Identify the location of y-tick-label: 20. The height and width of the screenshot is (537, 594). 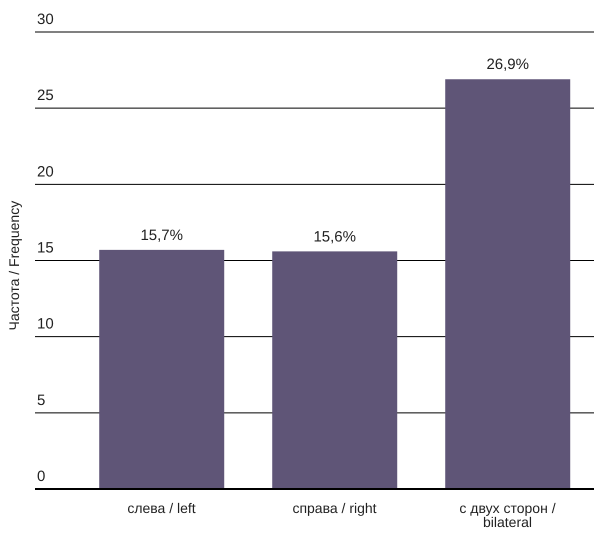
(45, 171).